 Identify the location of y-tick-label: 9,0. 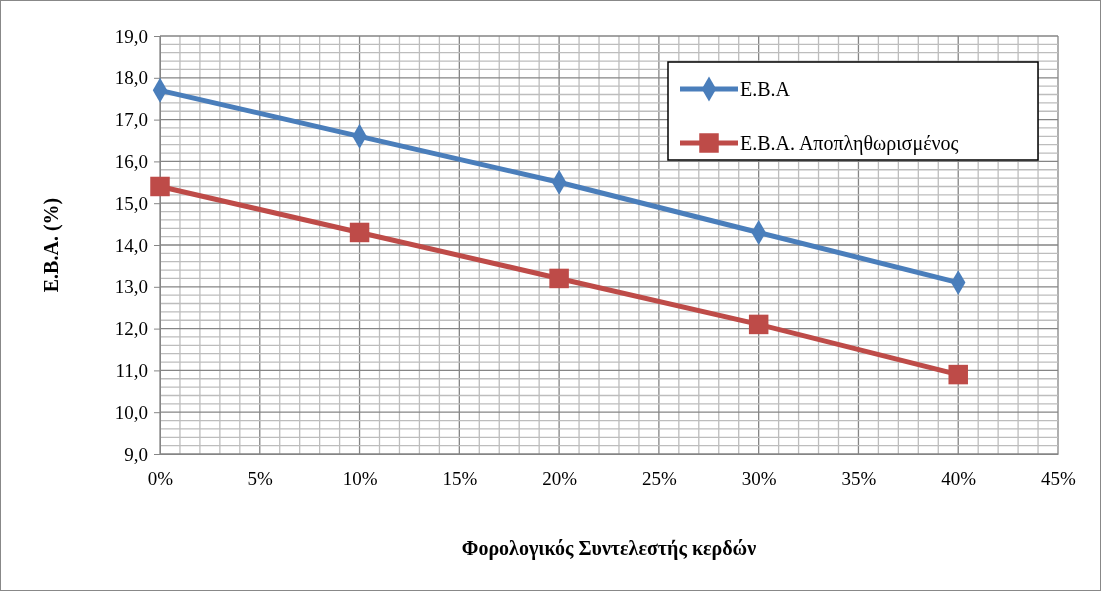
(136, 454).